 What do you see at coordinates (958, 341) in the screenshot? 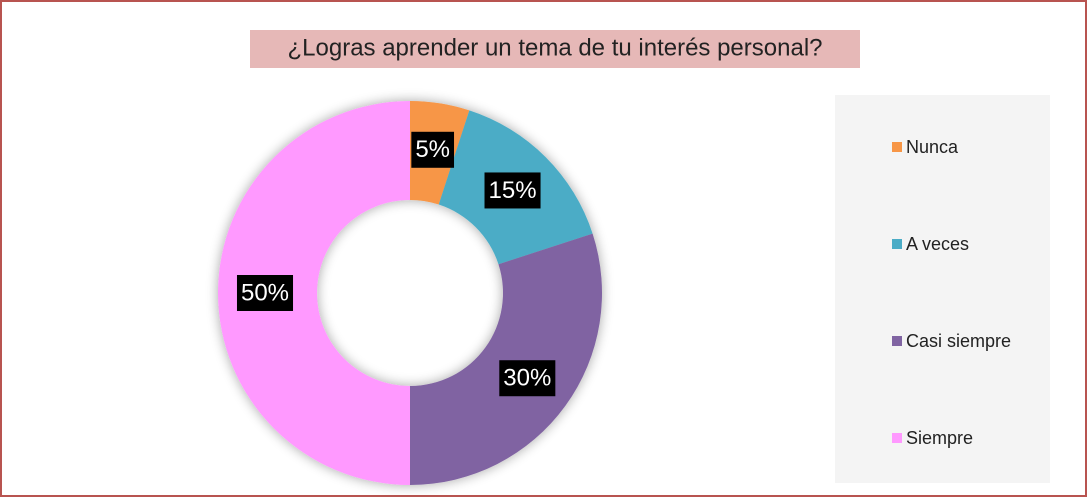
I see `legend-label: Casi siempre` at bounding box center [958, 341].